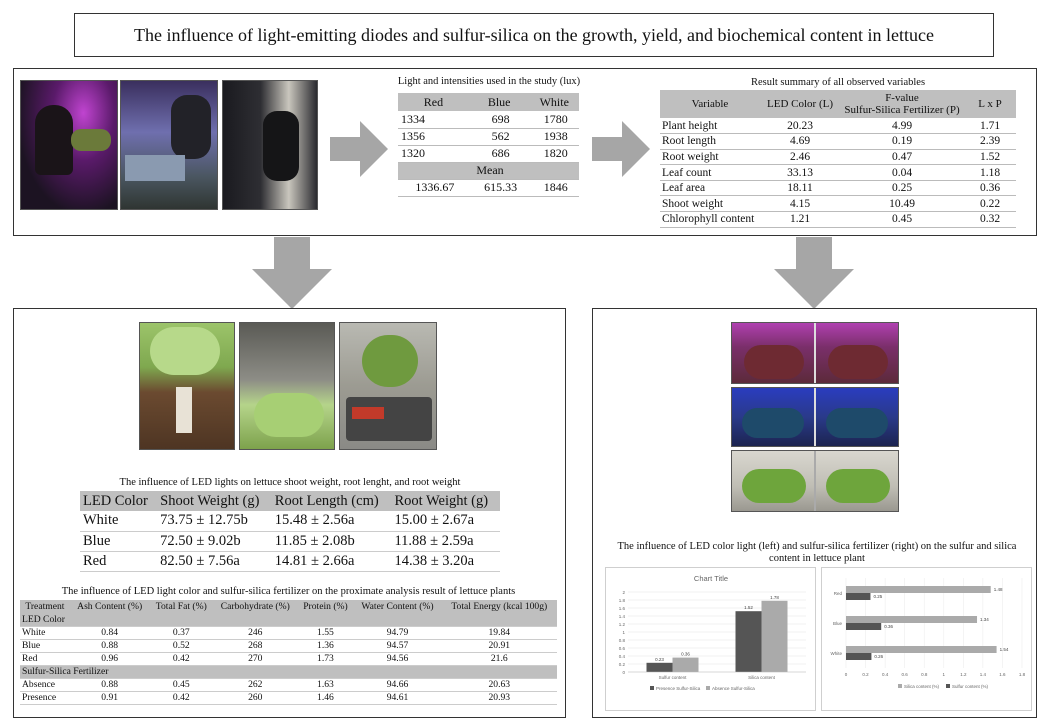 Image resolution: width=1050 pixels, height=723 pixels. What do you see at coordinates (287, 386) in the screenshot?
I see `photo-lettuce-growth` at bounding box center [287, 386].